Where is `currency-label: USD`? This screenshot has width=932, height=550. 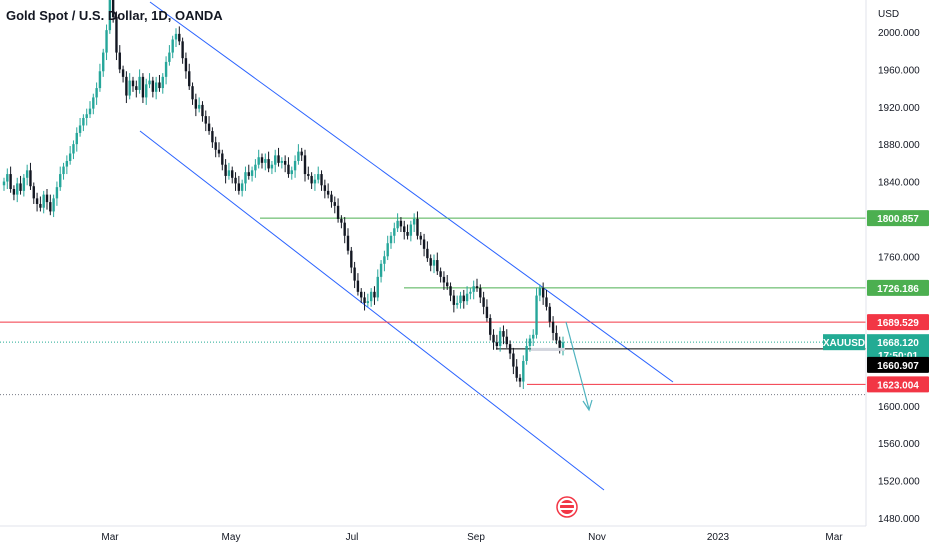
currency-label: USD is located at coordinates (888, 14).